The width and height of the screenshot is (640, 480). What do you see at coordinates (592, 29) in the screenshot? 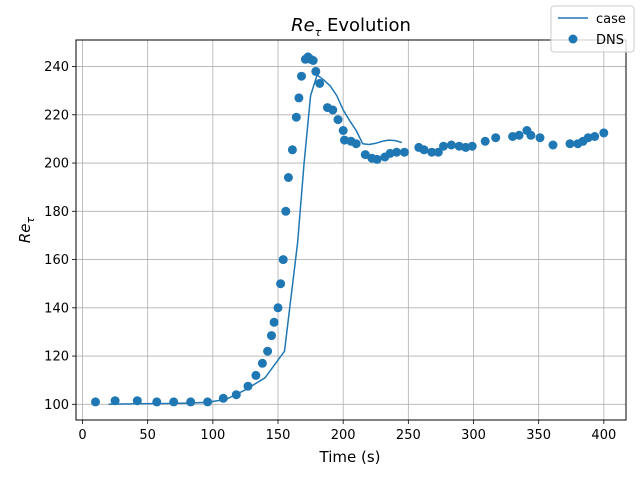
I see `legend: case DNS` at bounding box center [592, 29].